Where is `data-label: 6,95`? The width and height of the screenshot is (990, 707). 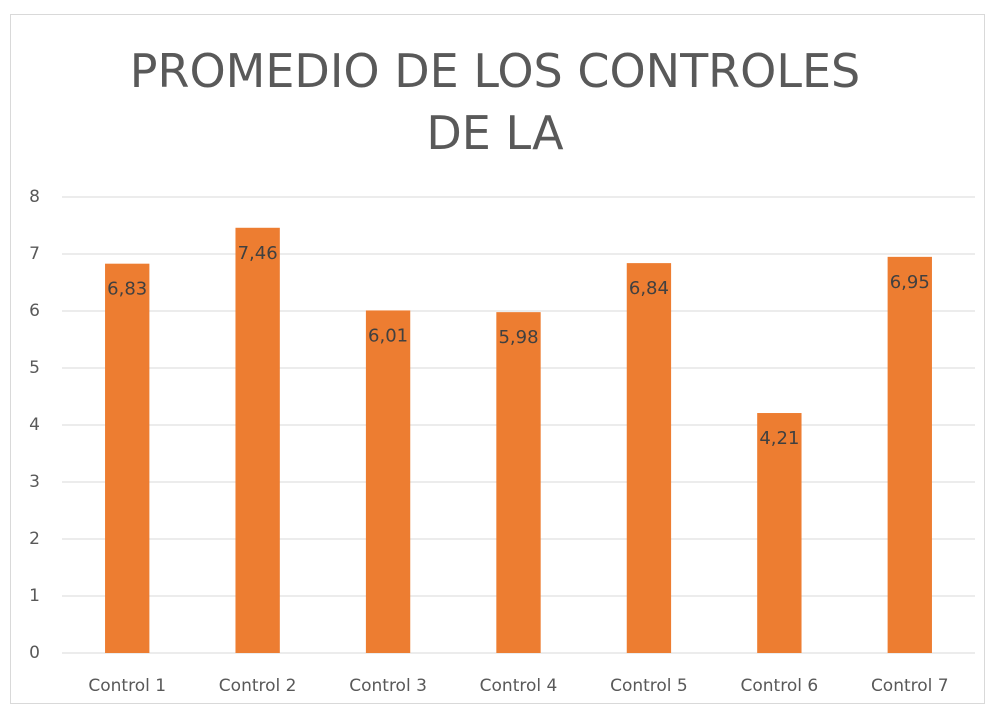 data-label: 6,95 is located at coordinates (910, 282).